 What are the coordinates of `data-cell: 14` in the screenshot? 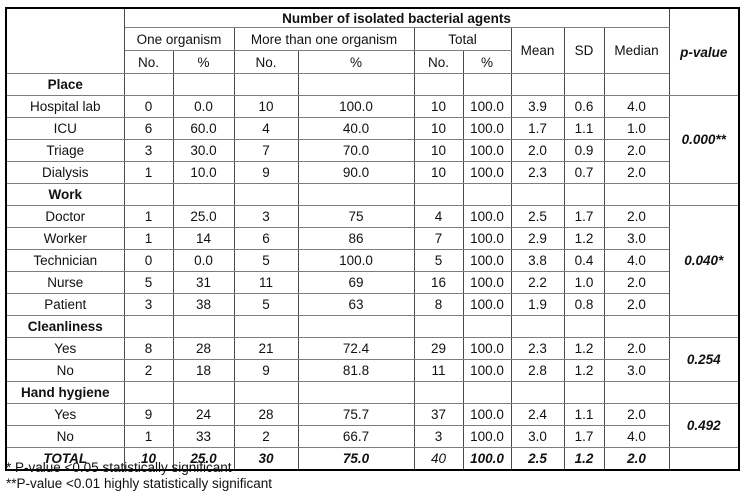 It's located at (203, 238).